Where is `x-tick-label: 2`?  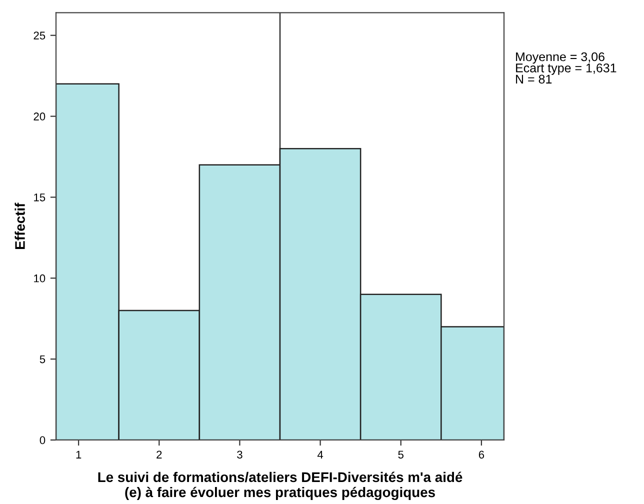 x-tick-label: 2 is located at coordinates (159, 454).